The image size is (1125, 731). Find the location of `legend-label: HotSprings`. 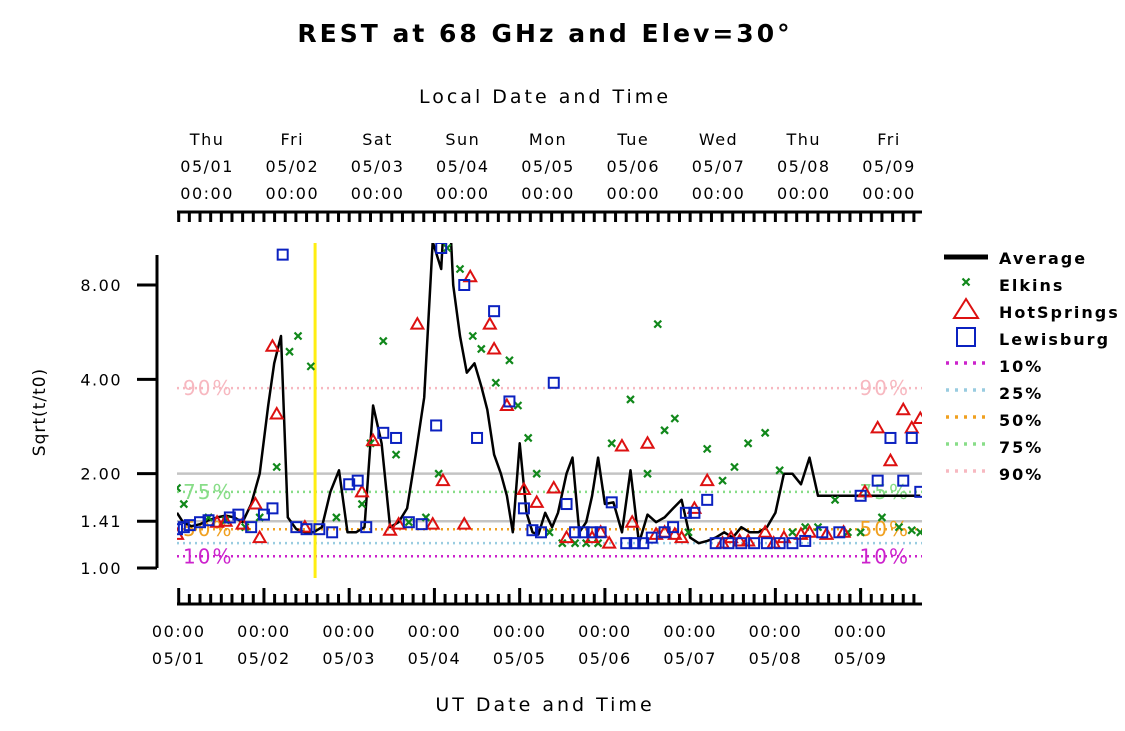

legend-label: HotSprings is located at coordinates (1059, 312).